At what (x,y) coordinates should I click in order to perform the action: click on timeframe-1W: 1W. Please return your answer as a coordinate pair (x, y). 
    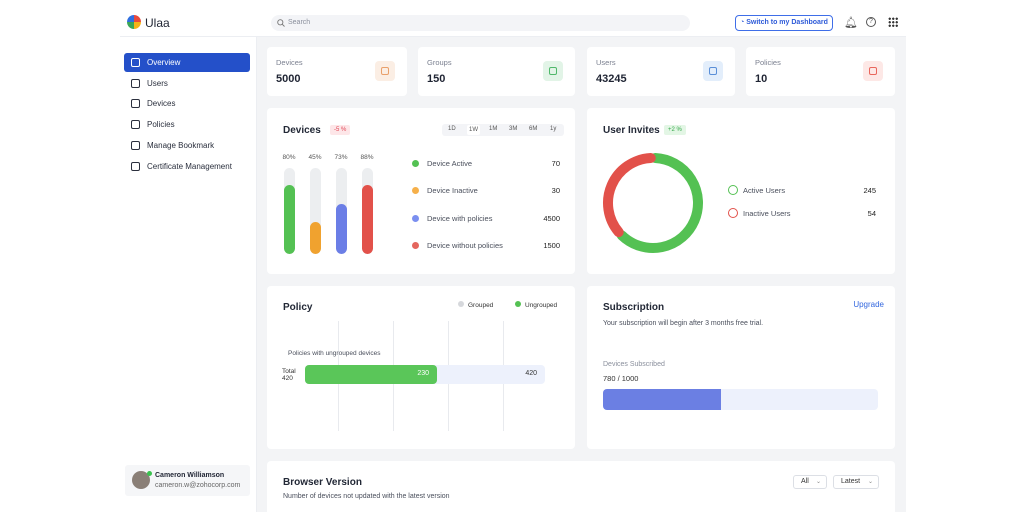
    Looking at the image, I should click on (473, 130).